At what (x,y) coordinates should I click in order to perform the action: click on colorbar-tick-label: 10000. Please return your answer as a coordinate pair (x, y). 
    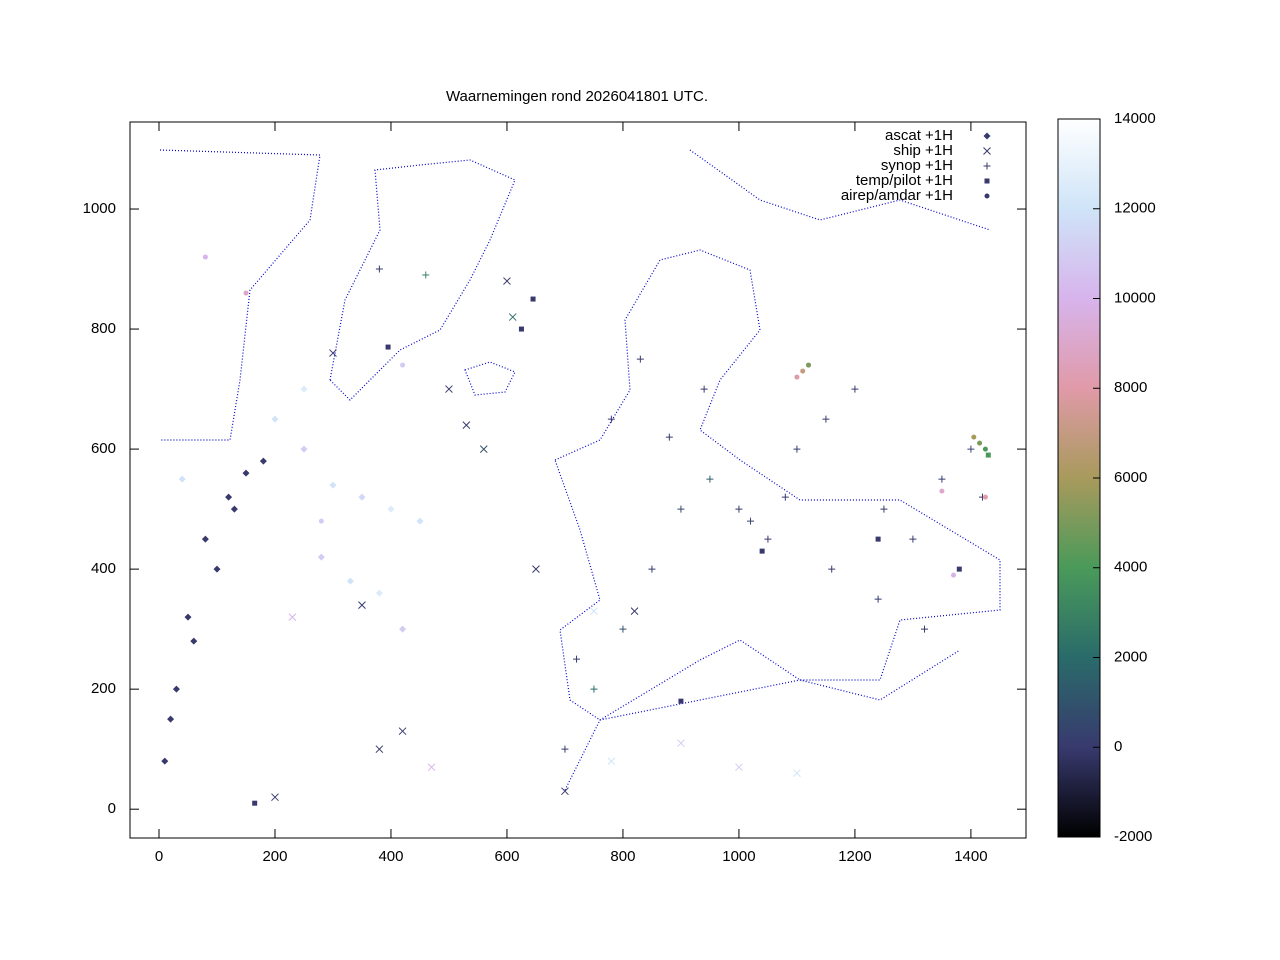
    Looking at the image, I should click on (1135, 297).